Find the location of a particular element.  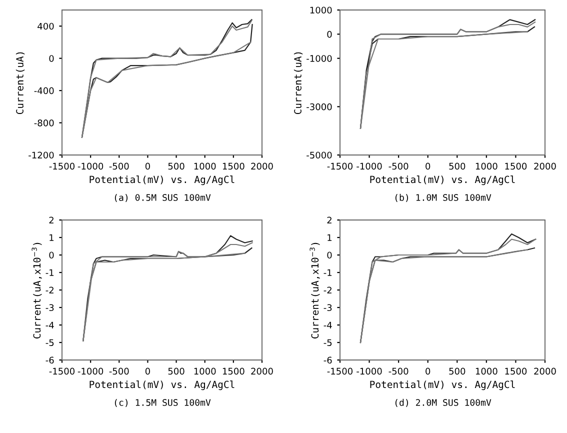

y-tick-label: 400 is located at coordinates (46, 26).